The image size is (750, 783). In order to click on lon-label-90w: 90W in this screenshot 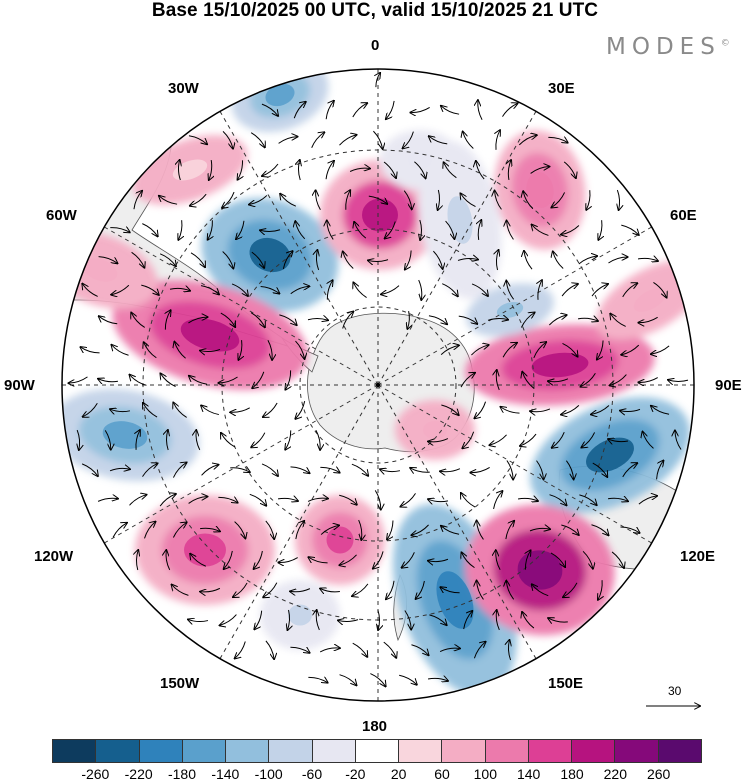, I will do `click(19, 385)`.